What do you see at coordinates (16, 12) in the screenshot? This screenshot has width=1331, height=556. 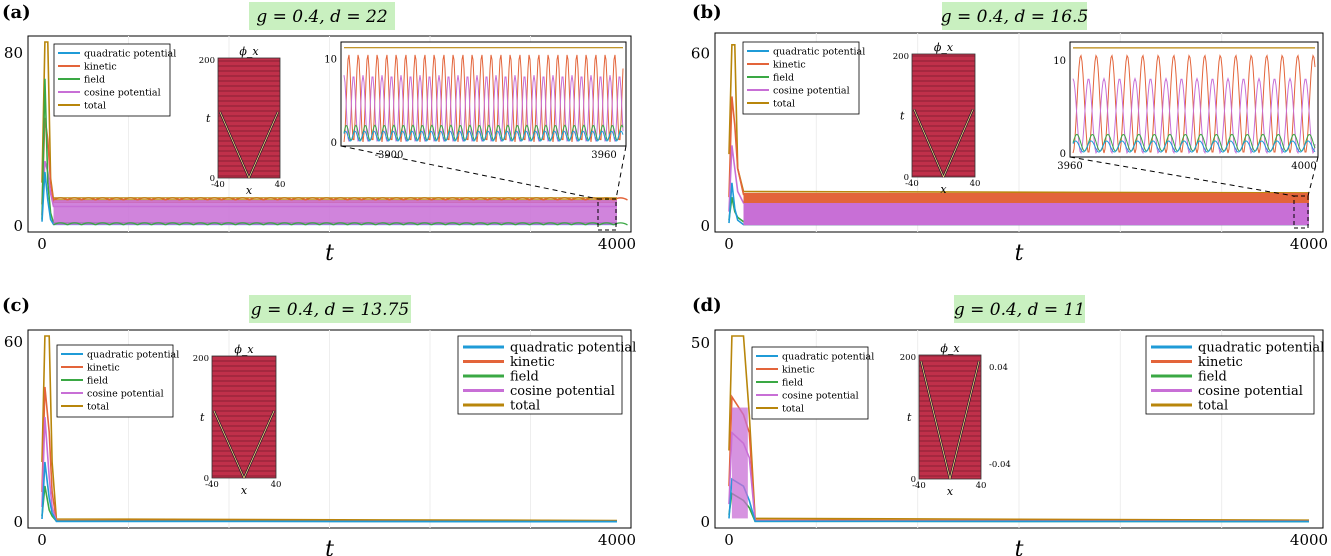 I see `panel-label: (a)` at bounding box center [16, 12].